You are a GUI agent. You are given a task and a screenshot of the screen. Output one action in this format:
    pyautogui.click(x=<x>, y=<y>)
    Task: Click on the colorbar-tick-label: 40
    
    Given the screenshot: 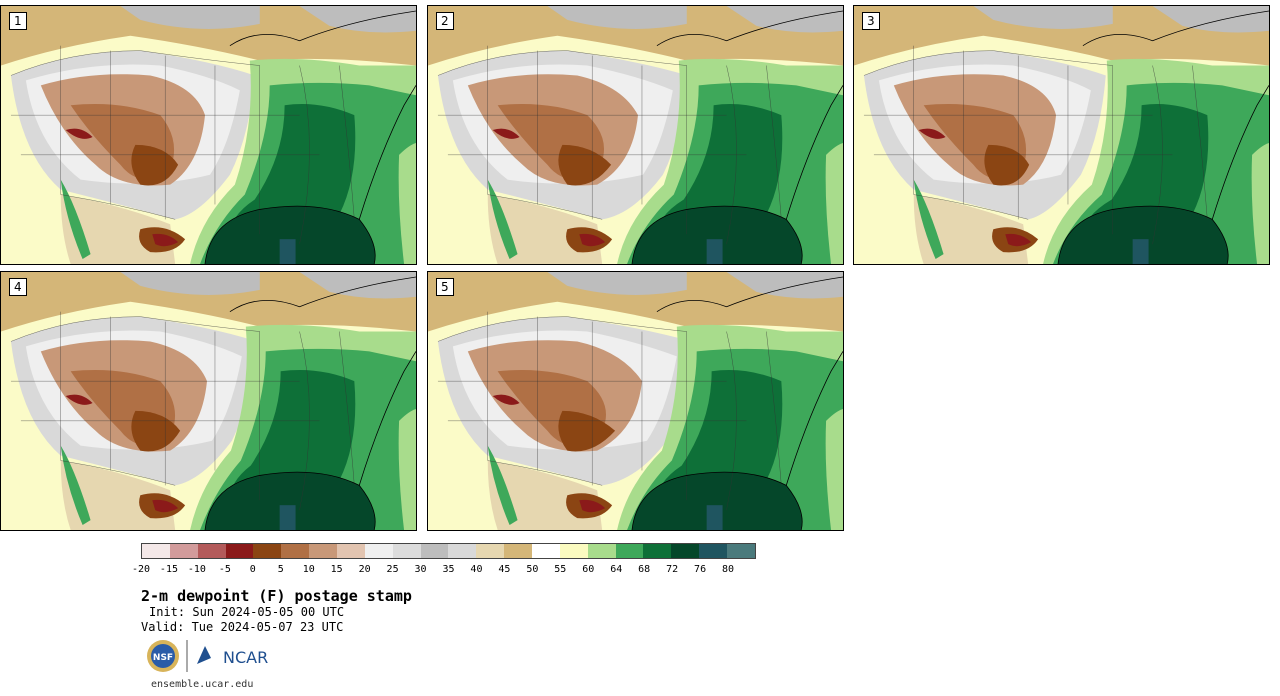 What is the action you would take?
    pyautogui.click(x=476, y=569)
    